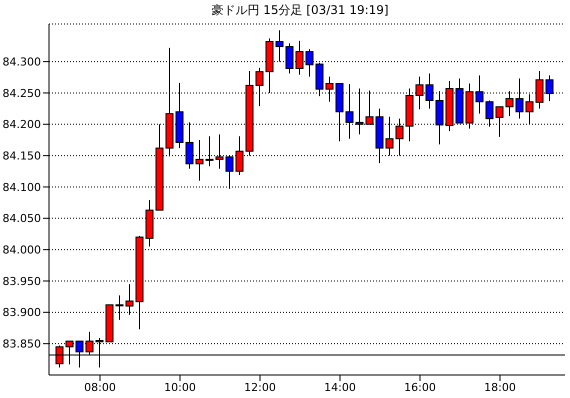  Describe the element at coordinates (21, 93) in the screenshot. I see `y-tick-label: 84.250` at that location.